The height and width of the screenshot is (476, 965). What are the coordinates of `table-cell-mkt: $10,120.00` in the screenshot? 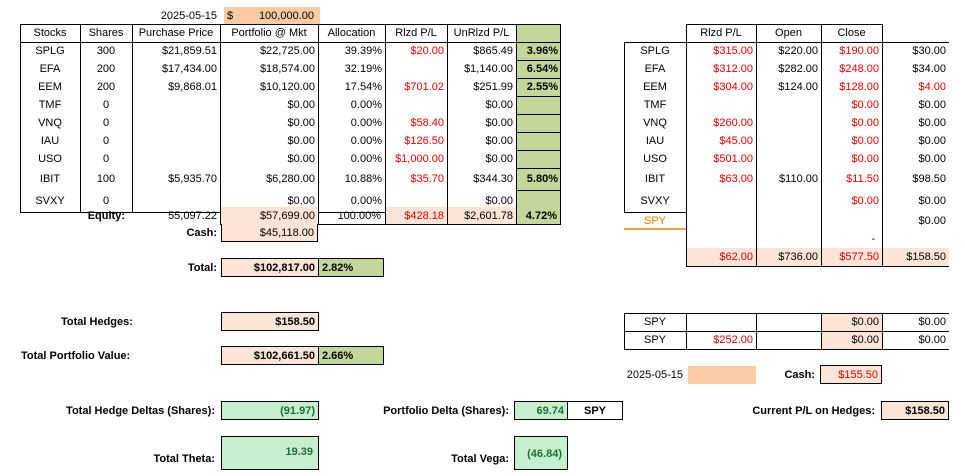 It's located at (287, 87).